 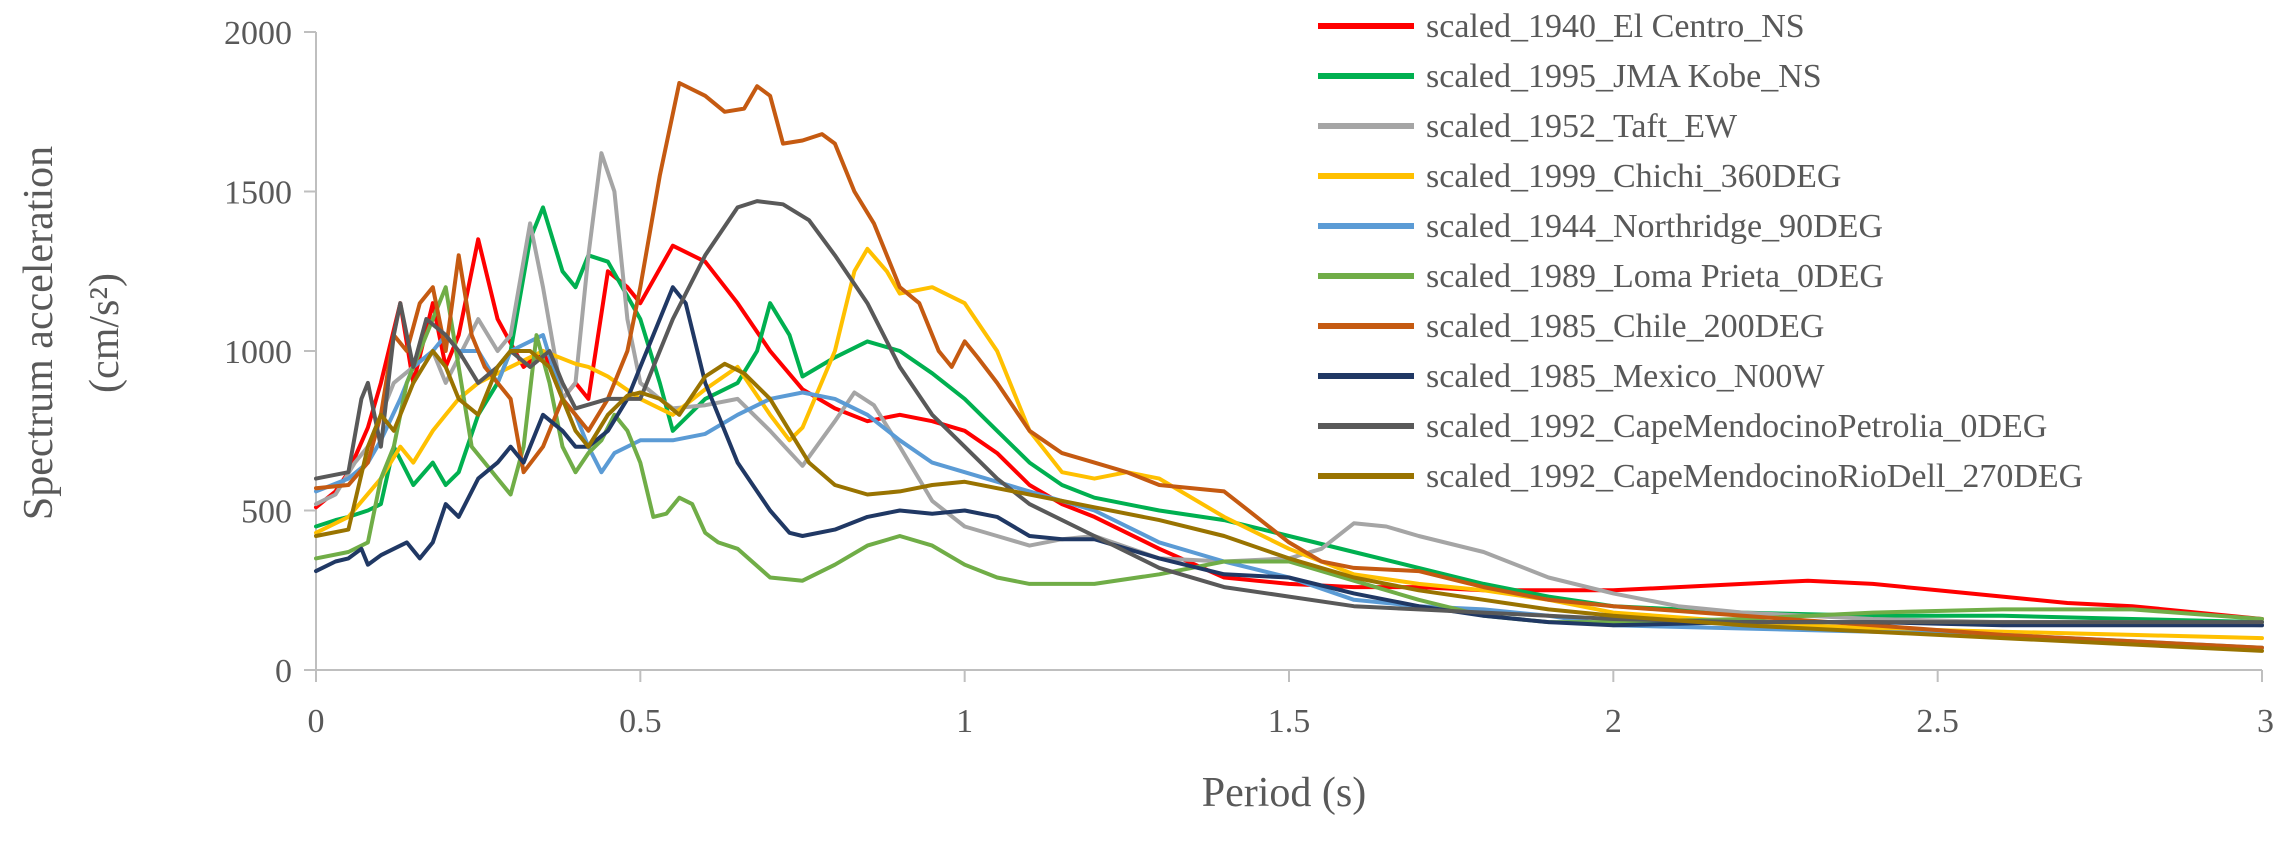 I want to click on x-axis-title: Period (s), so click(x=1284, y=793).